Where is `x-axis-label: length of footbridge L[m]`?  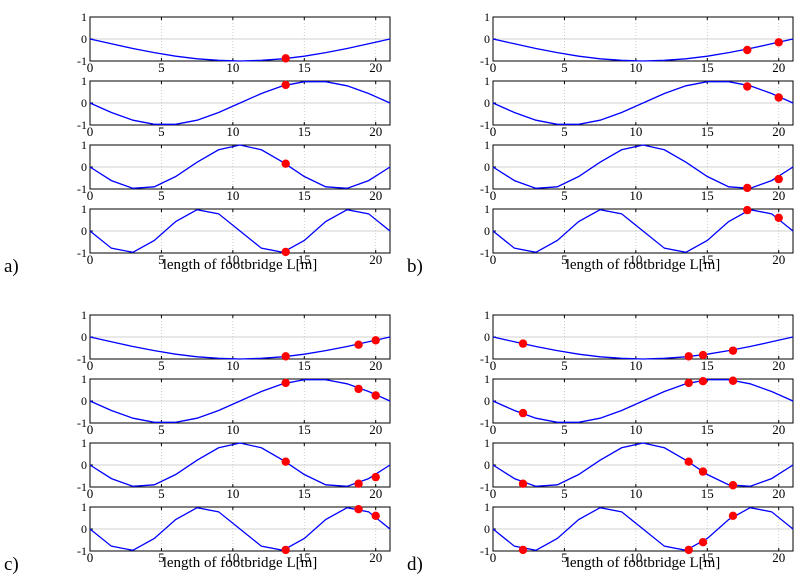
x-axis-label: length of footbridge L[m] is located at coordinates (643, 563).